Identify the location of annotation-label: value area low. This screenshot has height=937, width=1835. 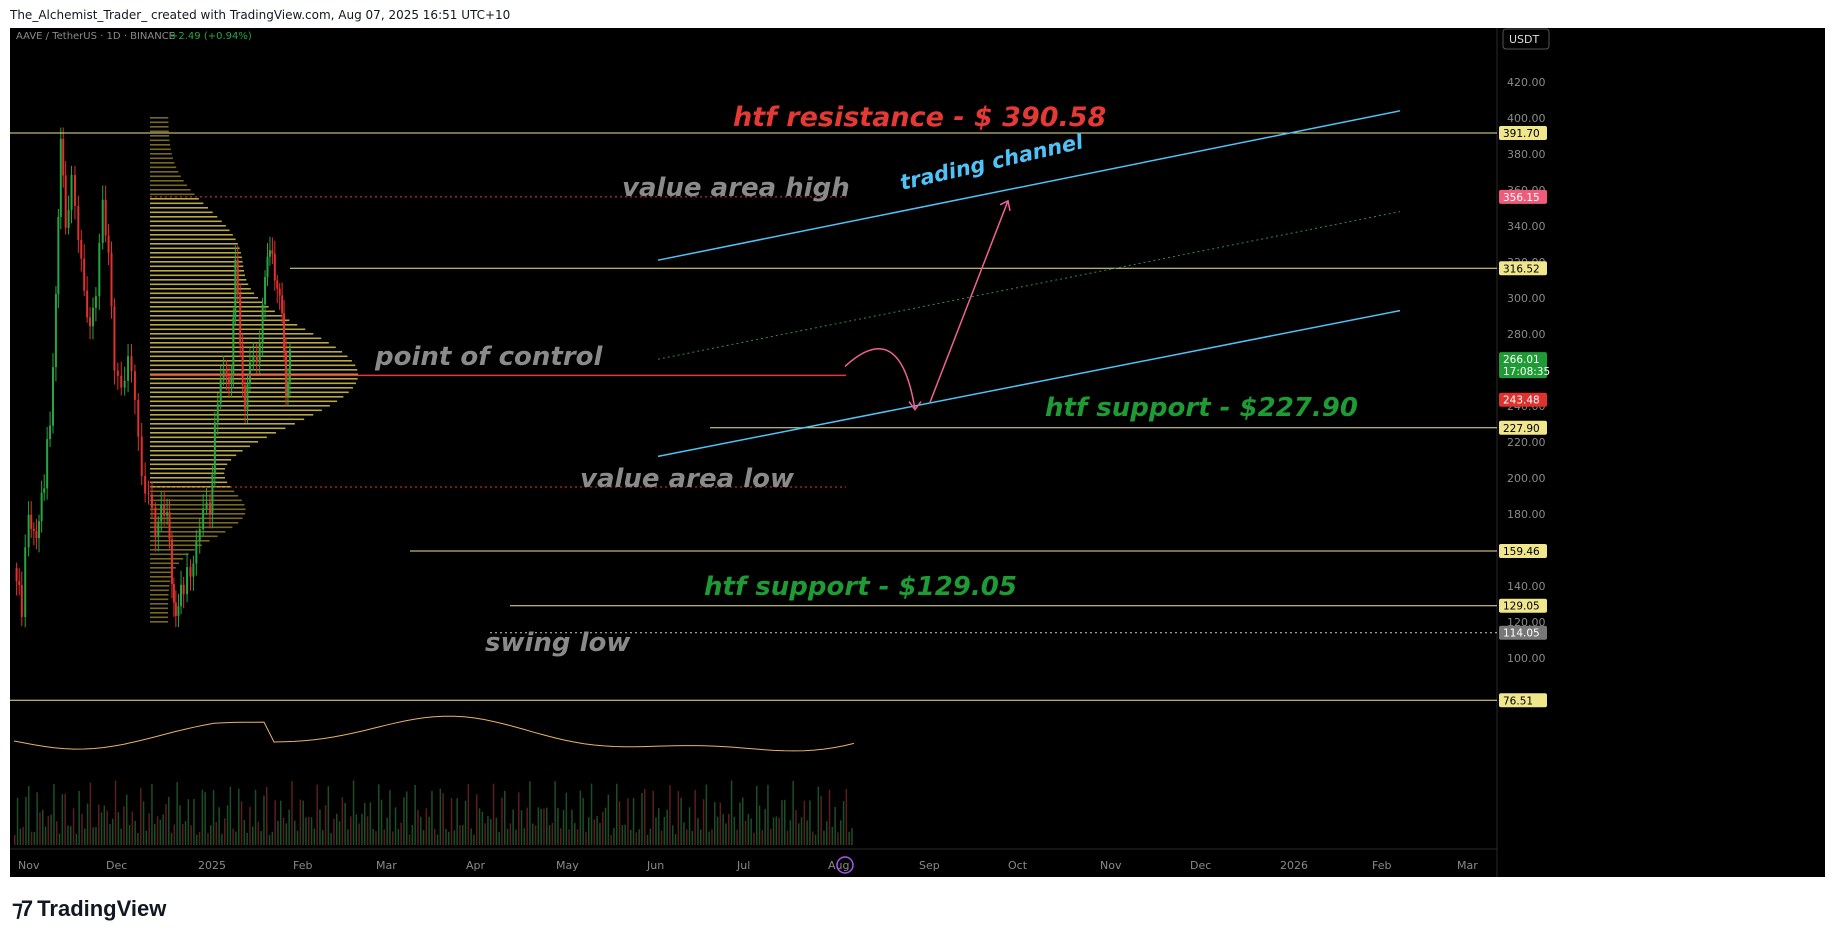
(687, 479).